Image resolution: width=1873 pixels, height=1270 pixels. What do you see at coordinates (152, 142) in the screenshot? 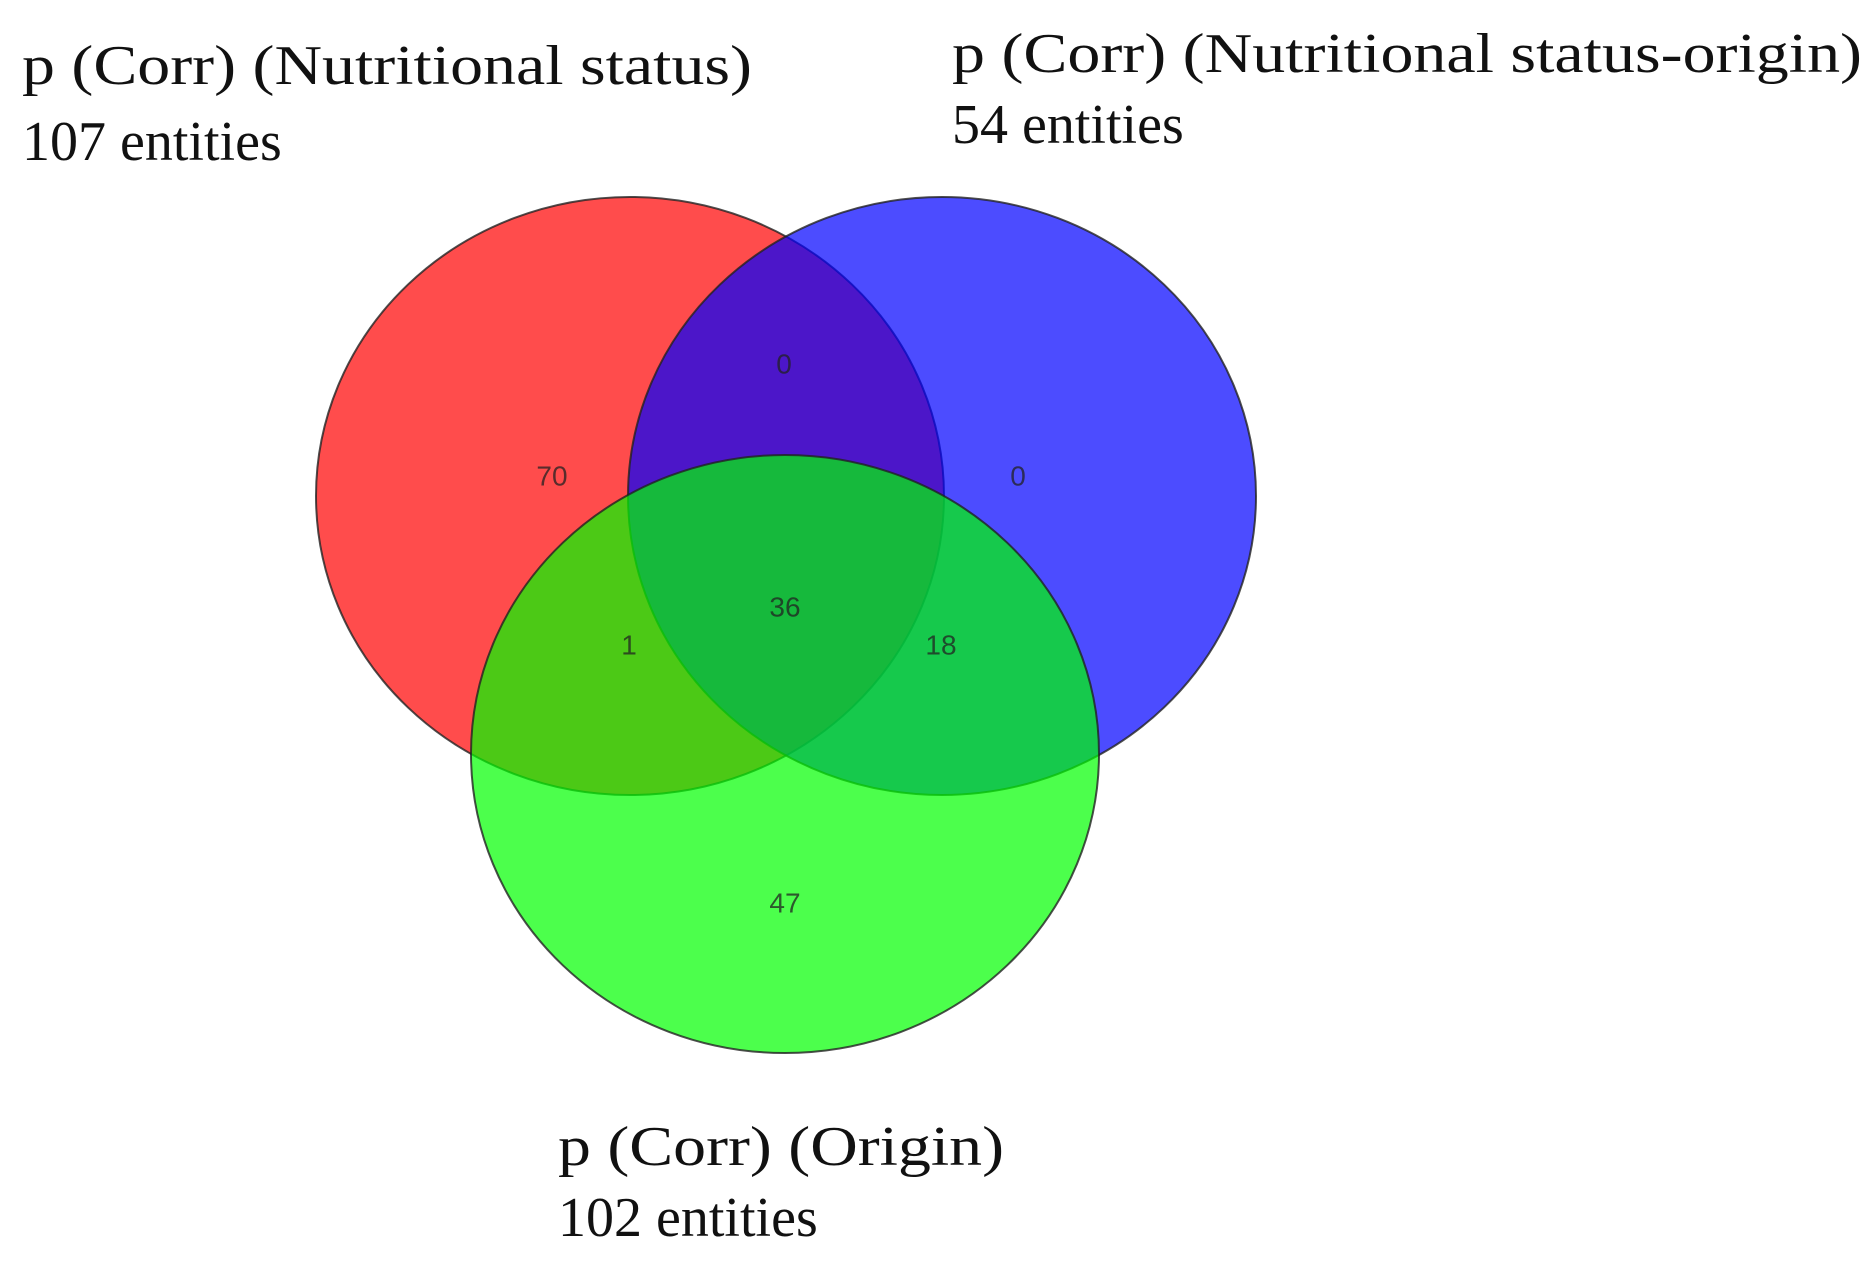
I see `set-size-label: 107 entities` at bounding box center [152, 142].